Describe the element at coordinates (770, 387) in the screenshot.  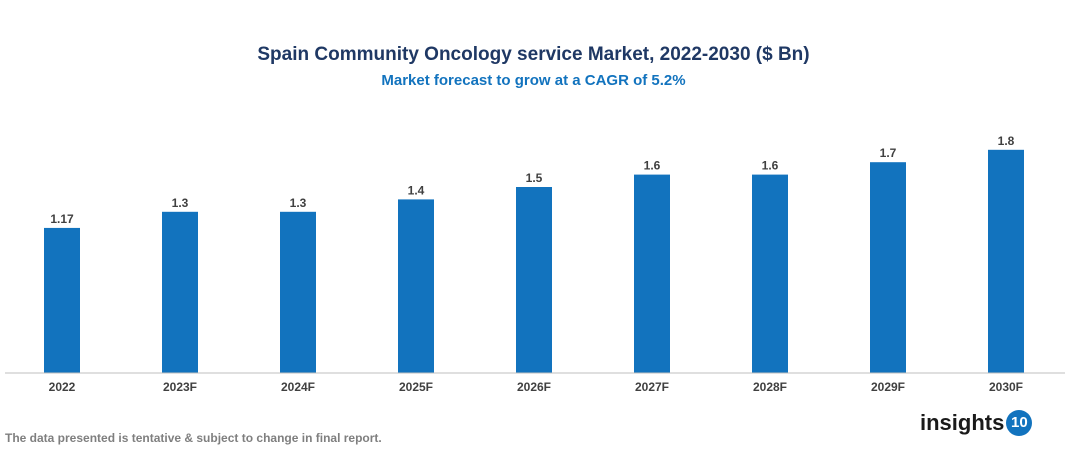
I see `x-tick-label: 2028F` at that location.